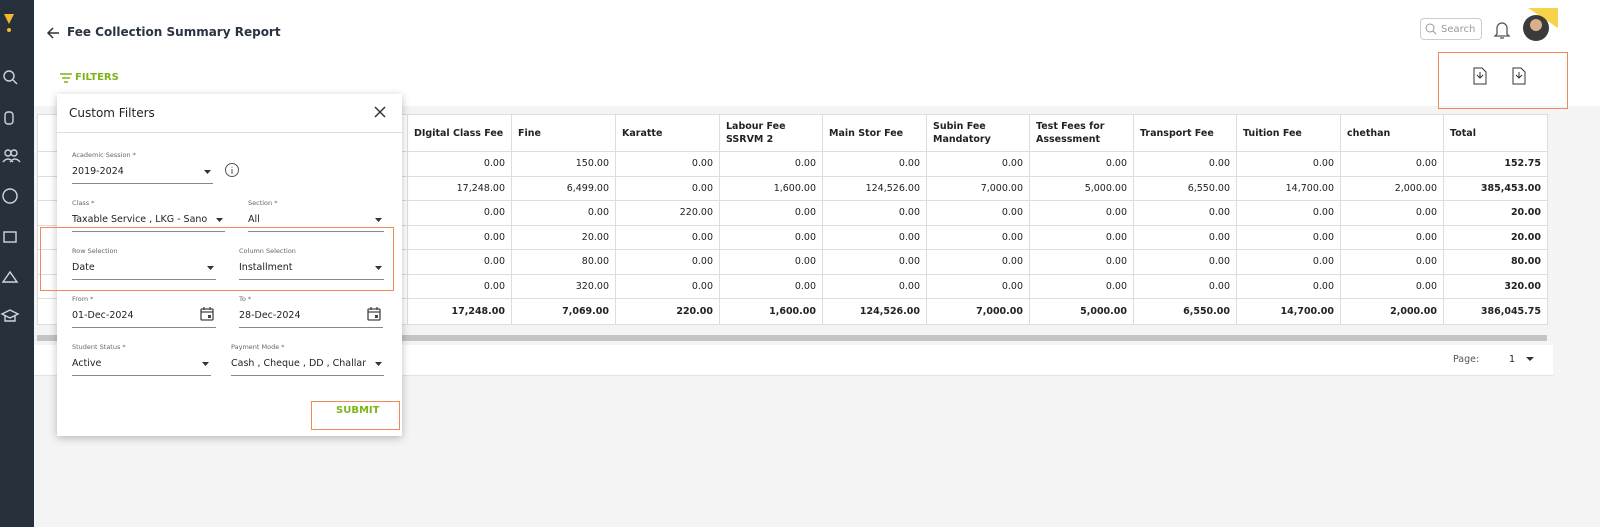 The image size is (1600, 527). I want to click on sidebar, so click(17, 263).